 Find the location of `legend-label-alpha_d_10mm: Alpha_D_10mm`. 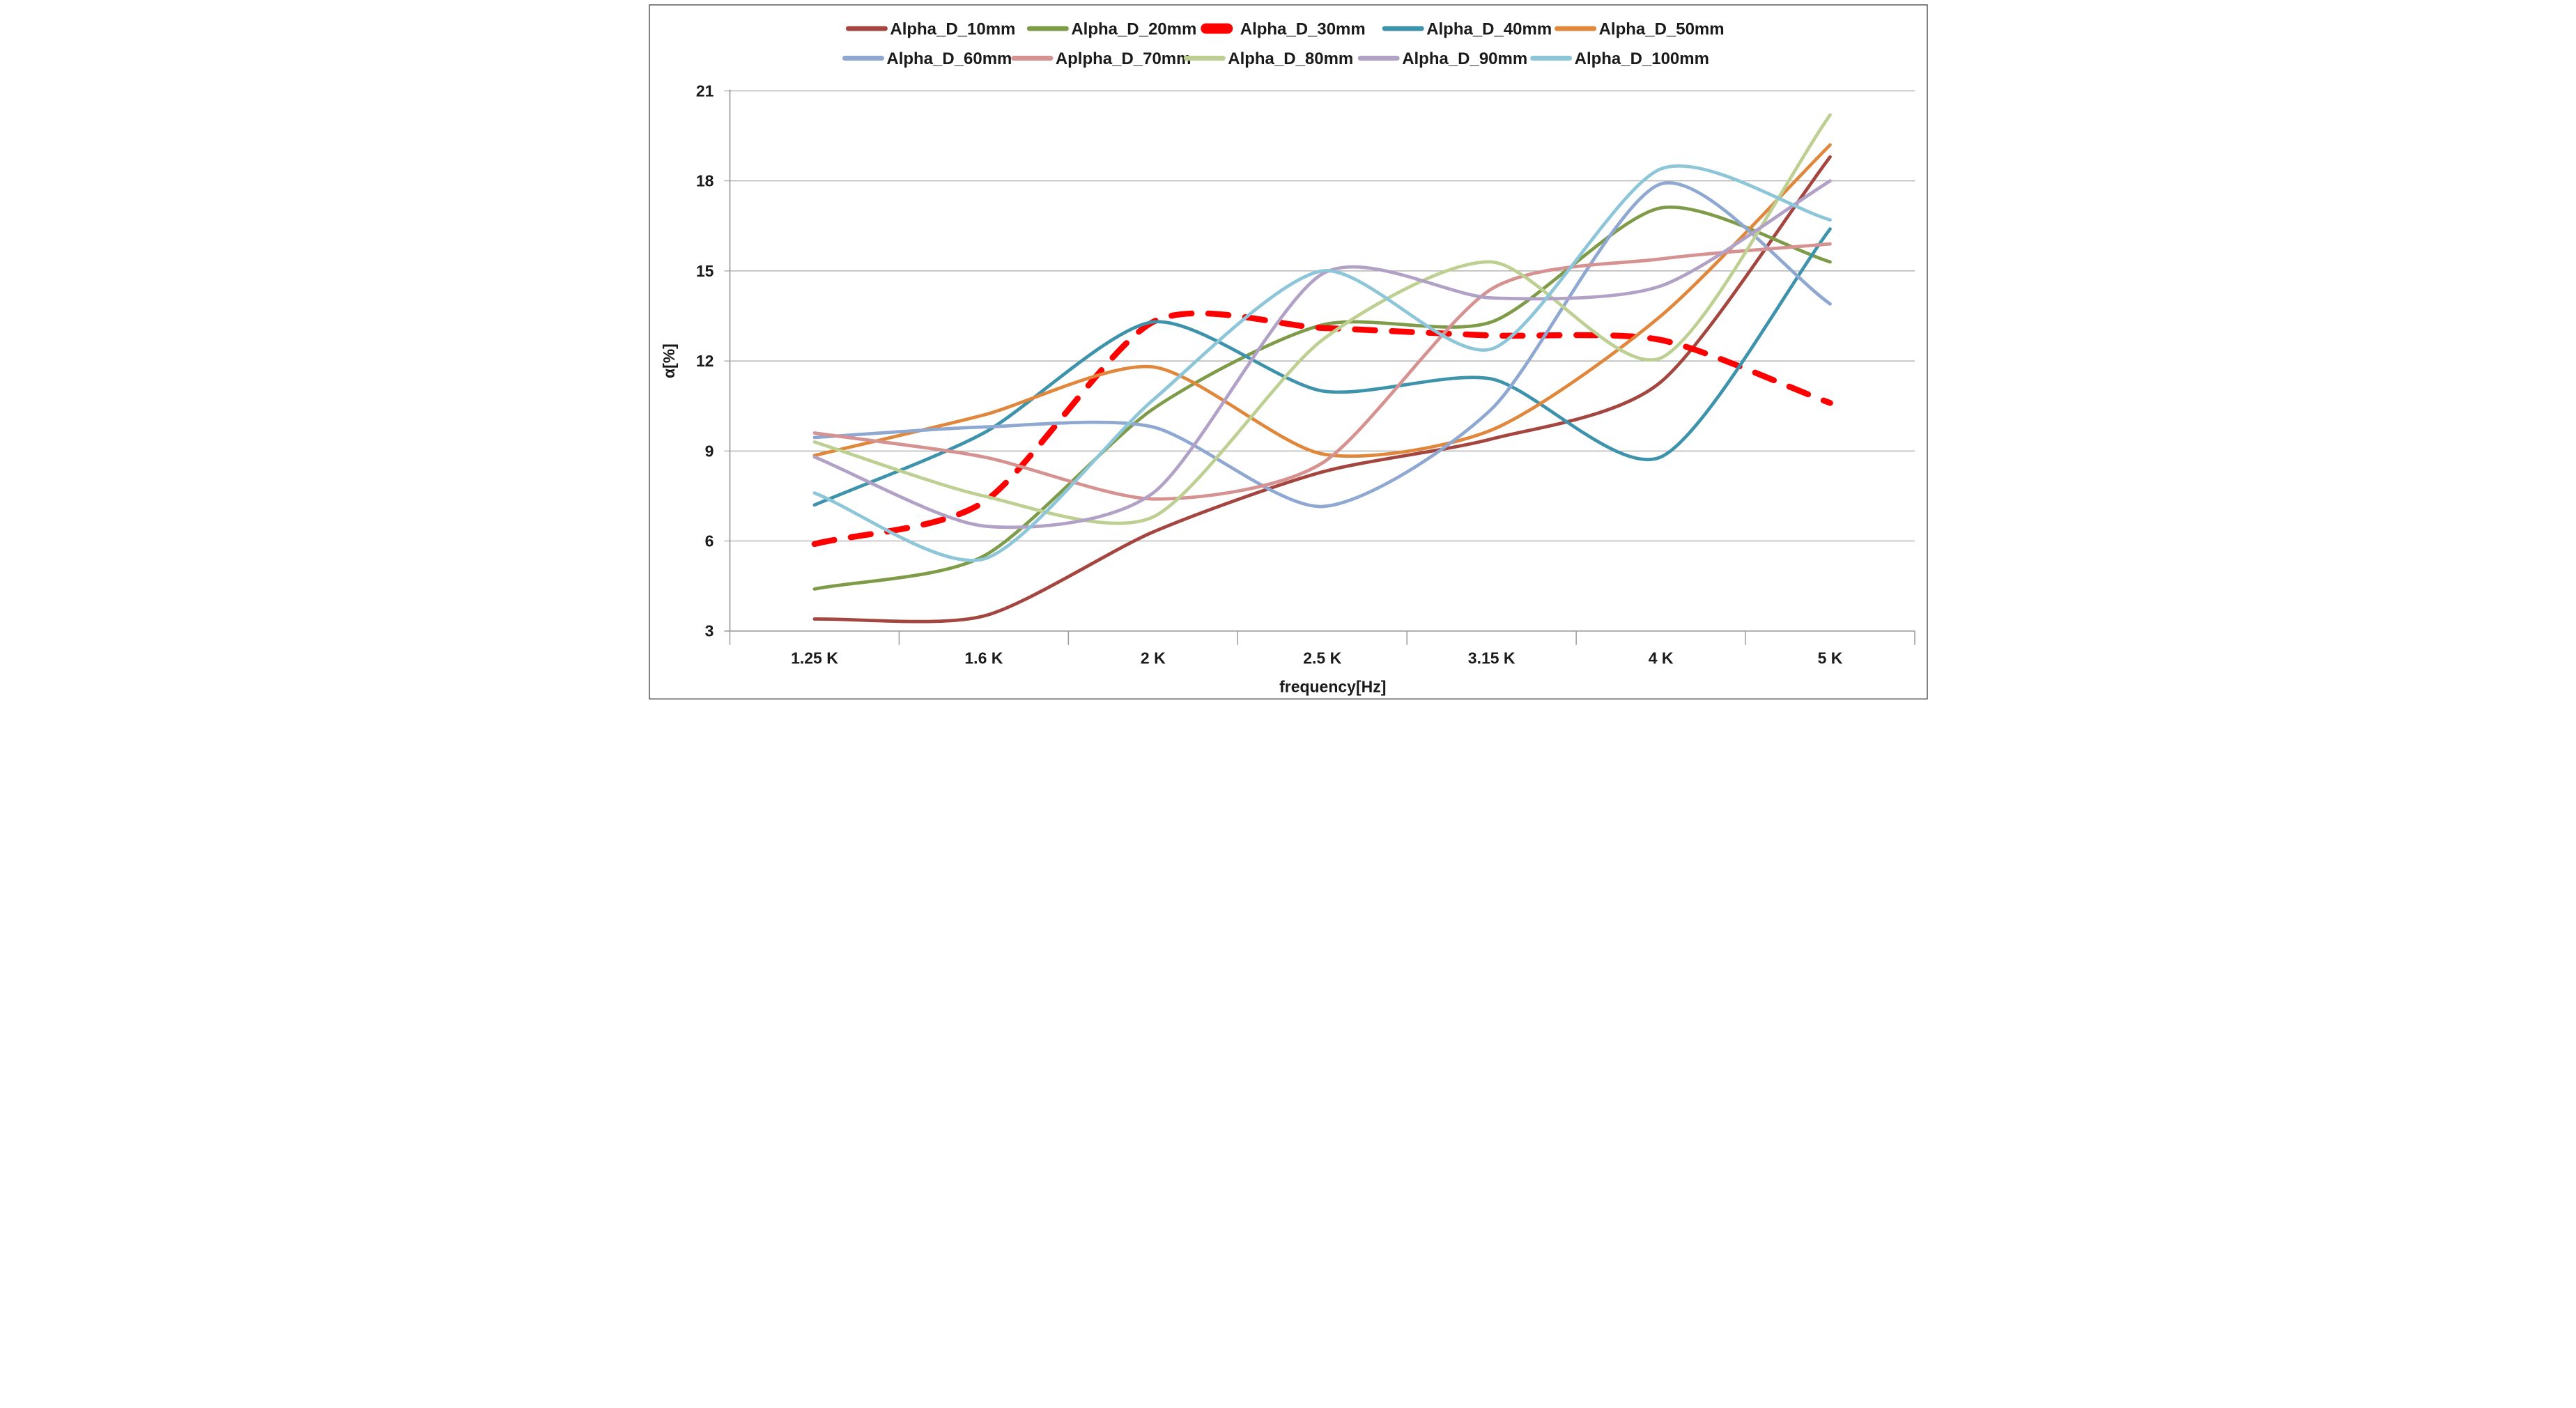

legend-label-alpha_d_10mm: Alpha_D_10mm is located at coordinates (952, 29).